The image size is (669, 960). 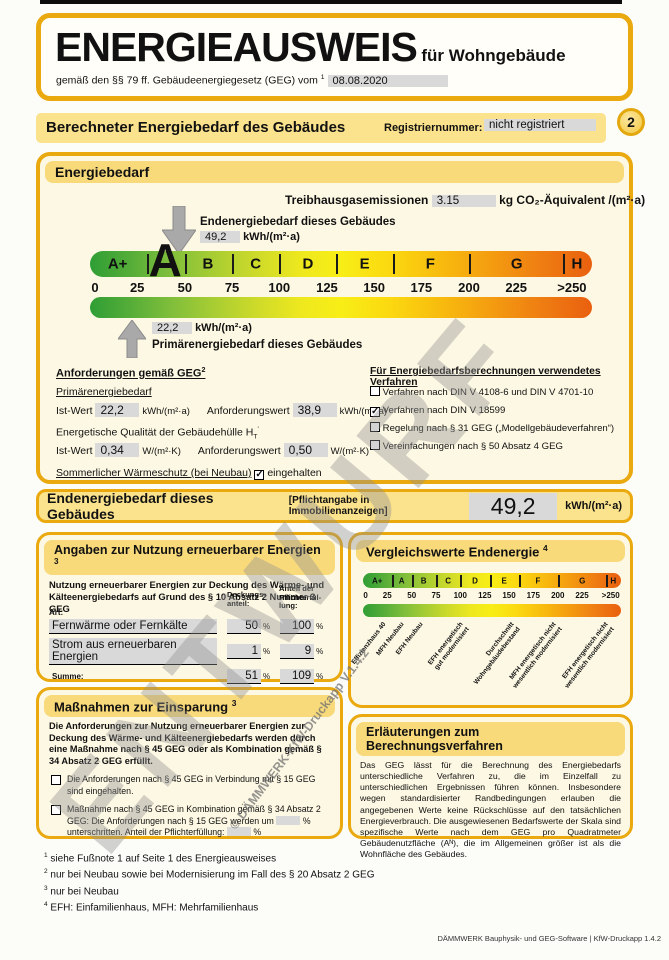 What do you see at coordinates (279, 287) in the screenshot?
I see `scale-tick: 100` at bounding box center [279, 287].